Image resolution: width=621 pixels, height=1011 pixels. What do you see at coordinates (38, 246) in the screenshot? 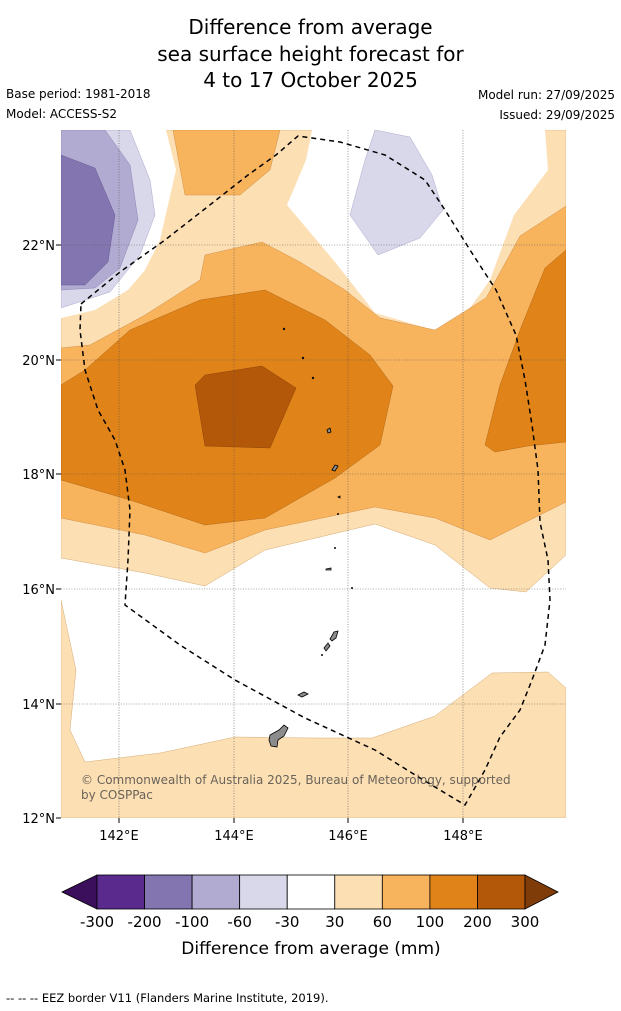
I see `lat-label-22n: 22°N` at bounding box center [38, 246].